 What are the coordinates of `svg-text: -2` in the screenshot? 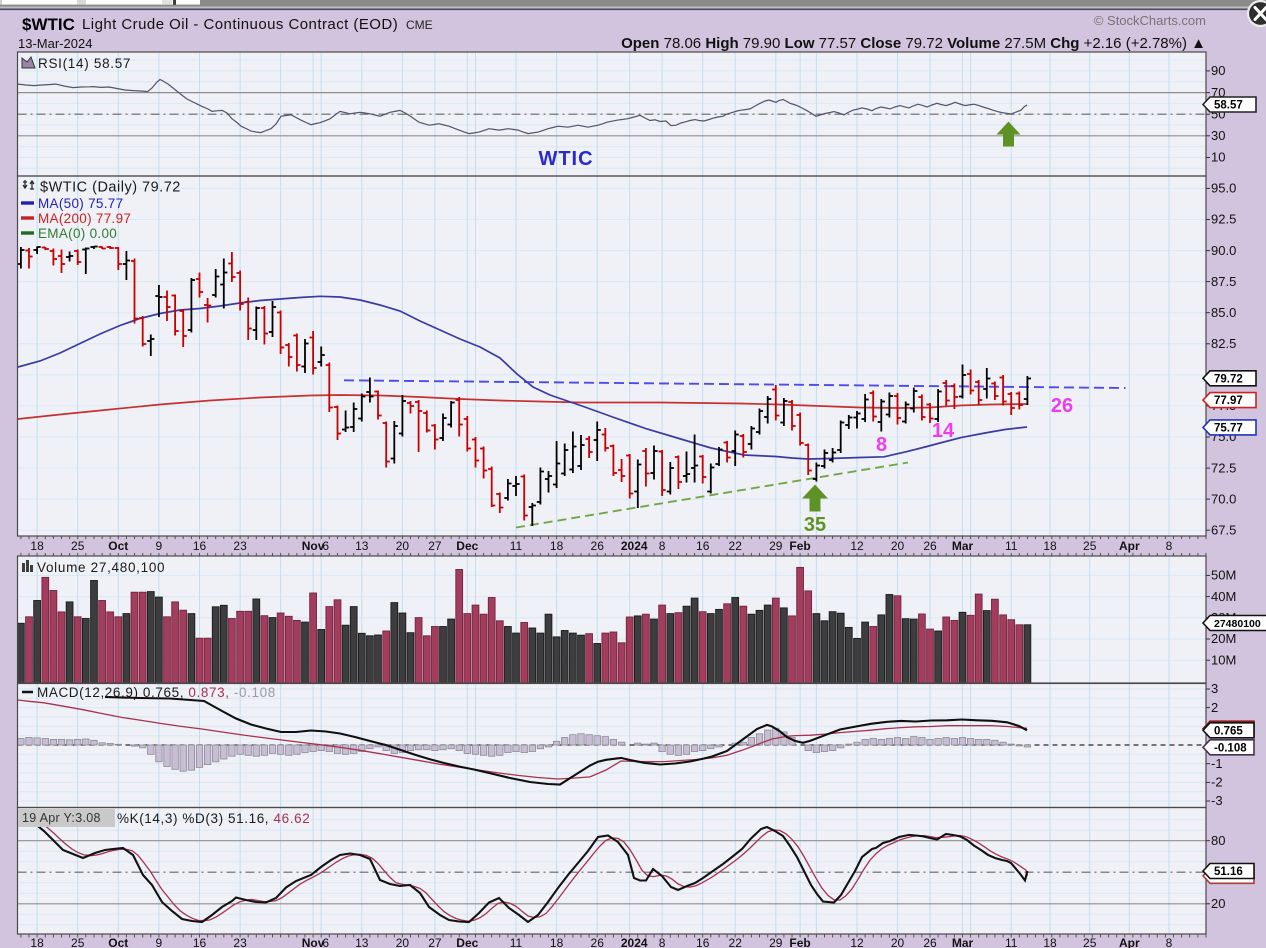 It's located at (1217, 782).